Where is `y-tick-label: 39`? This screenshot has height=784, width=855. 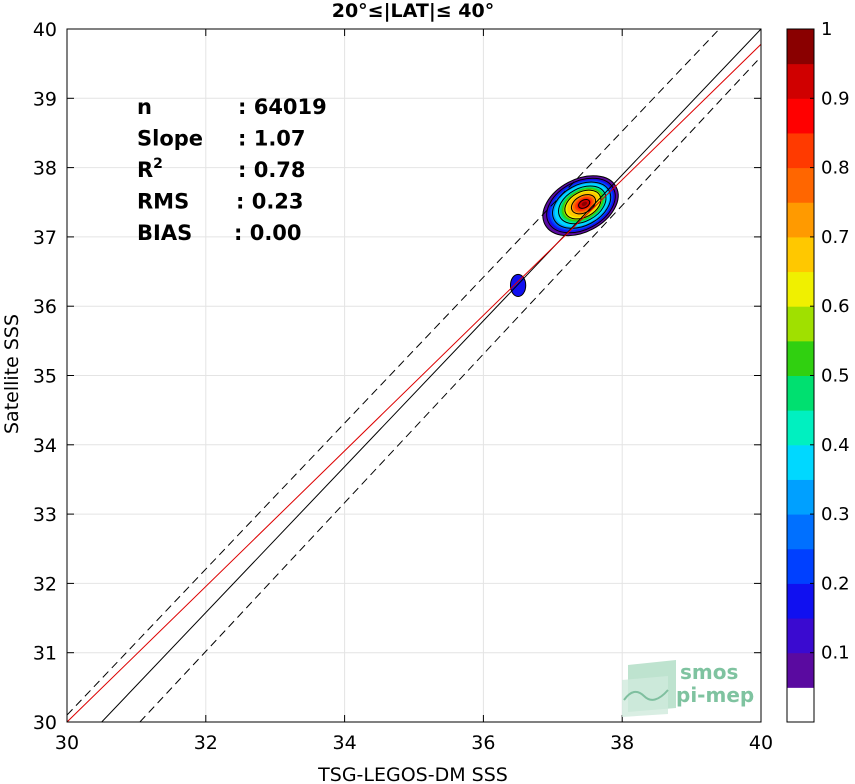 y-tick-label: 39 is located at coordinates (45, 99).